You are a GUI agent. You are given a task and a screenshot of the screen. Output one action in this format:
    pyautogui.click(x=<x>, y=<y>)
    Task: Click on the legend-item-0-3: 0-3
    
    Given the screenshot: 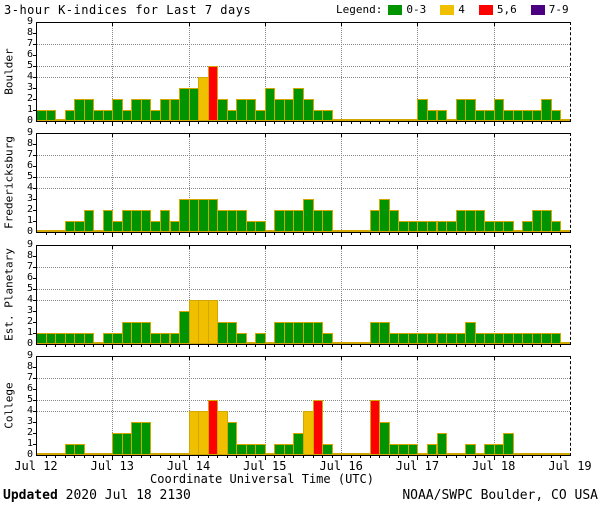 What is the action you would take?
    pyautogui.click(x=407, y=9)
    